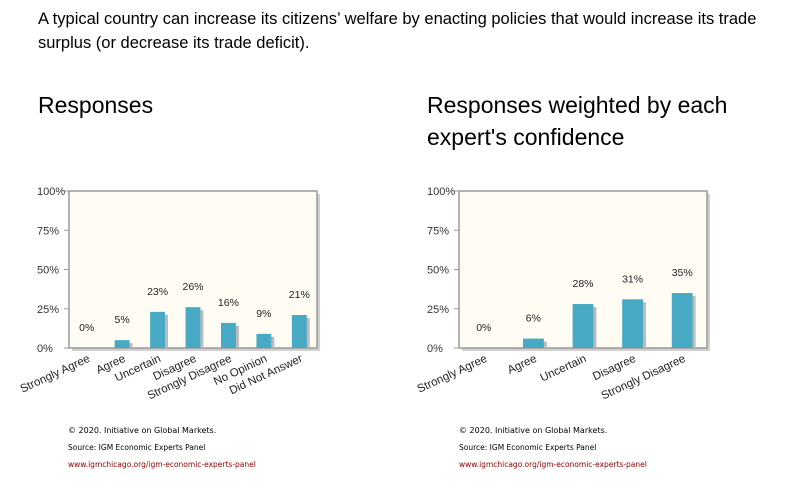  I want to click on bar-value-label: 23%, so click(157, 292).